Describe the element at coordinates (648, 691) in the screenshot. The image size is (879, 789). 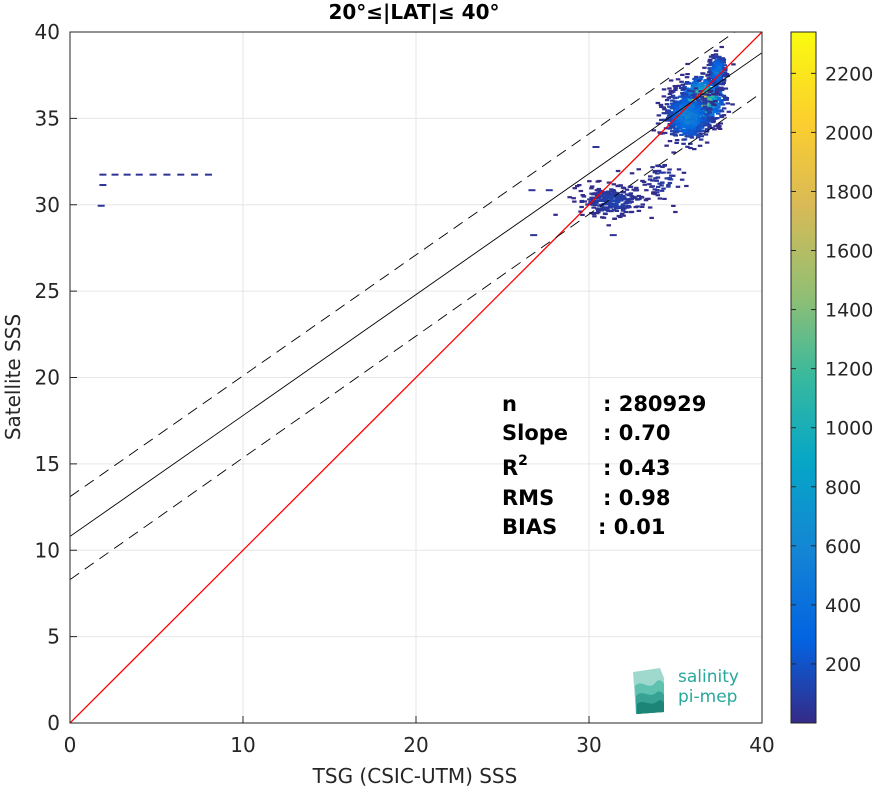
I see `waves-logo-icon` at that location.